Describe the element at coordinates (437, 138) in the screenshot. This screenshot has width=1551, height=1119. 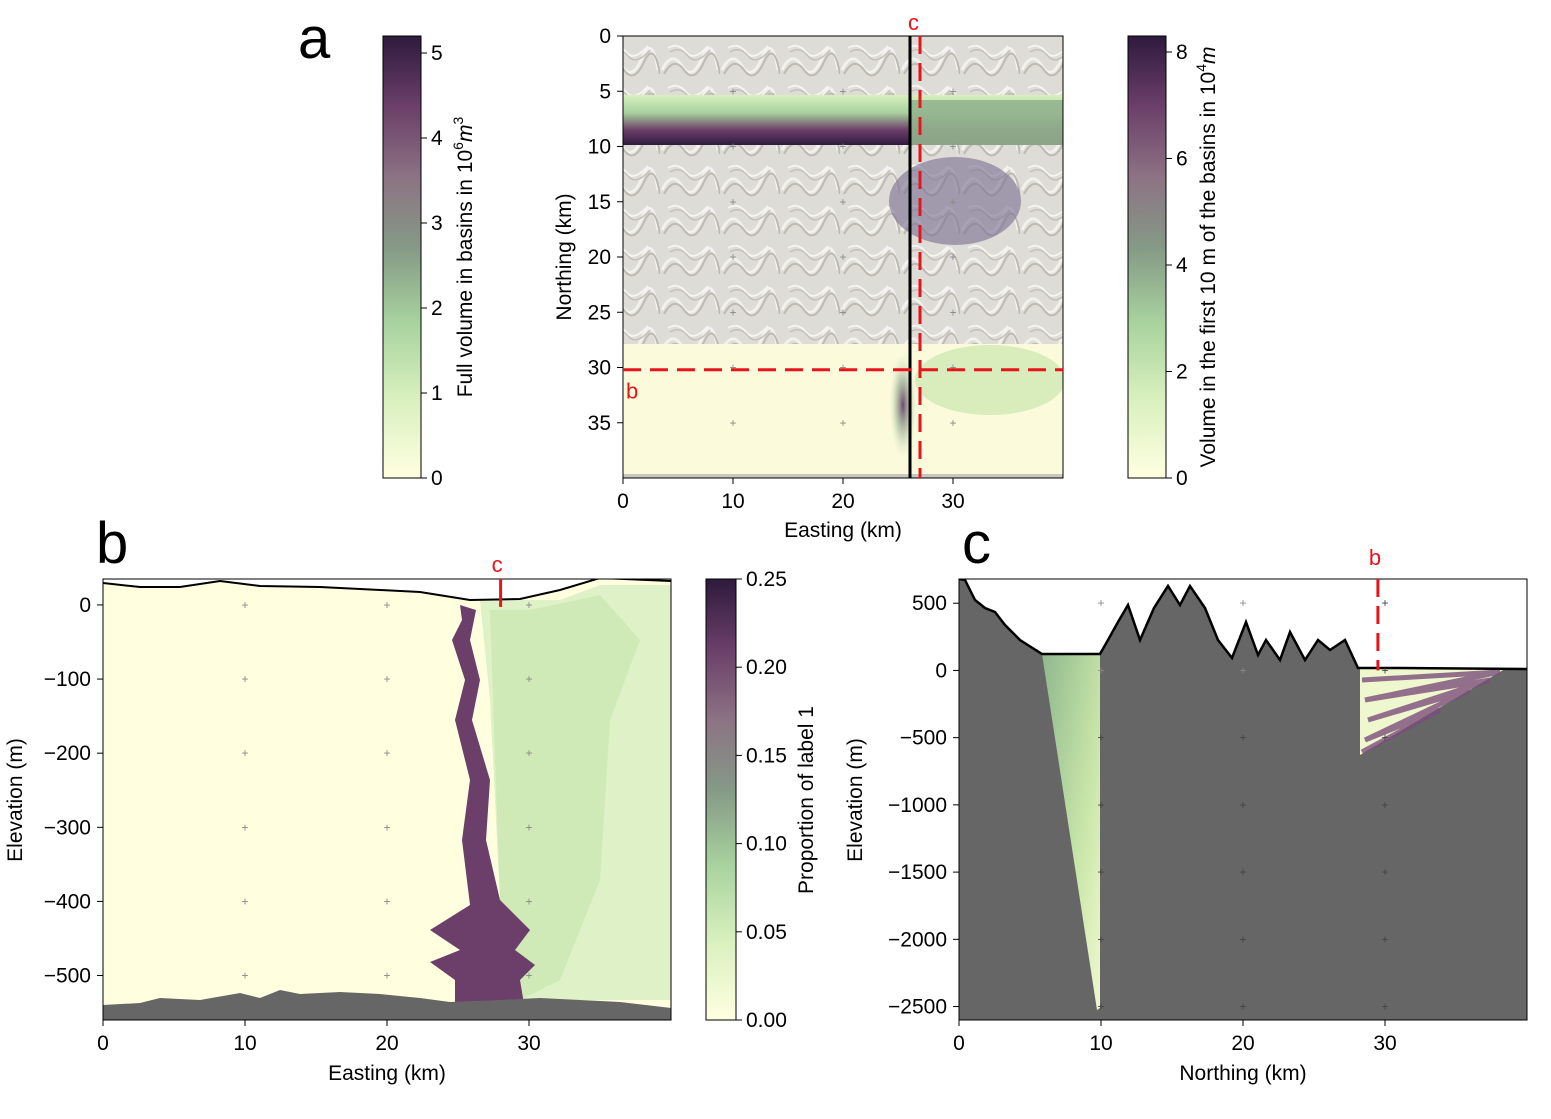
I see `colorbar-full-volume-tick-label: 4` at that location.